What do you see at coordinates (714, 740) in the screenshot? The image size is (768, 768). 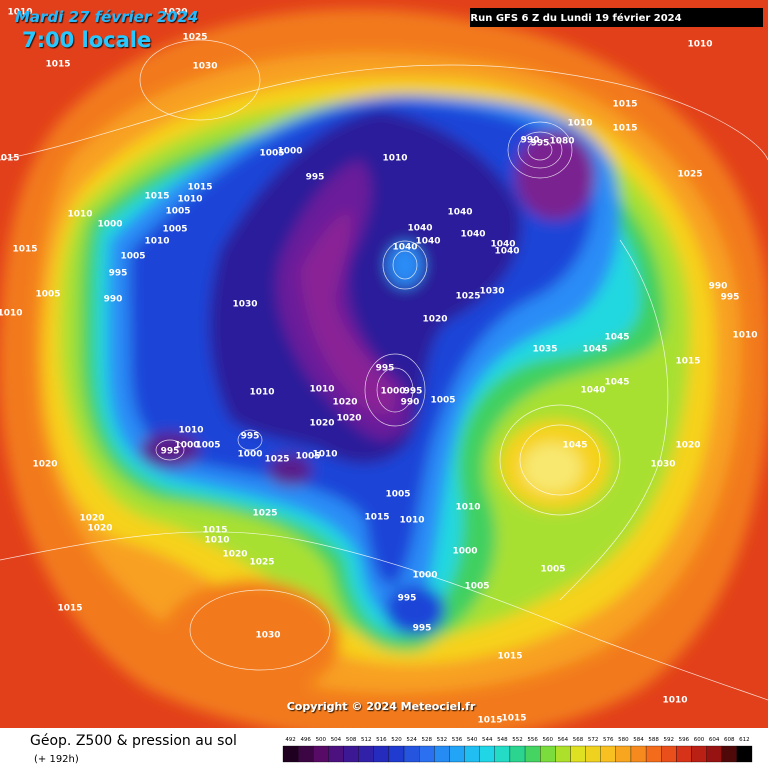 I see `scale-label: 604` at bounding box center [714, 740].